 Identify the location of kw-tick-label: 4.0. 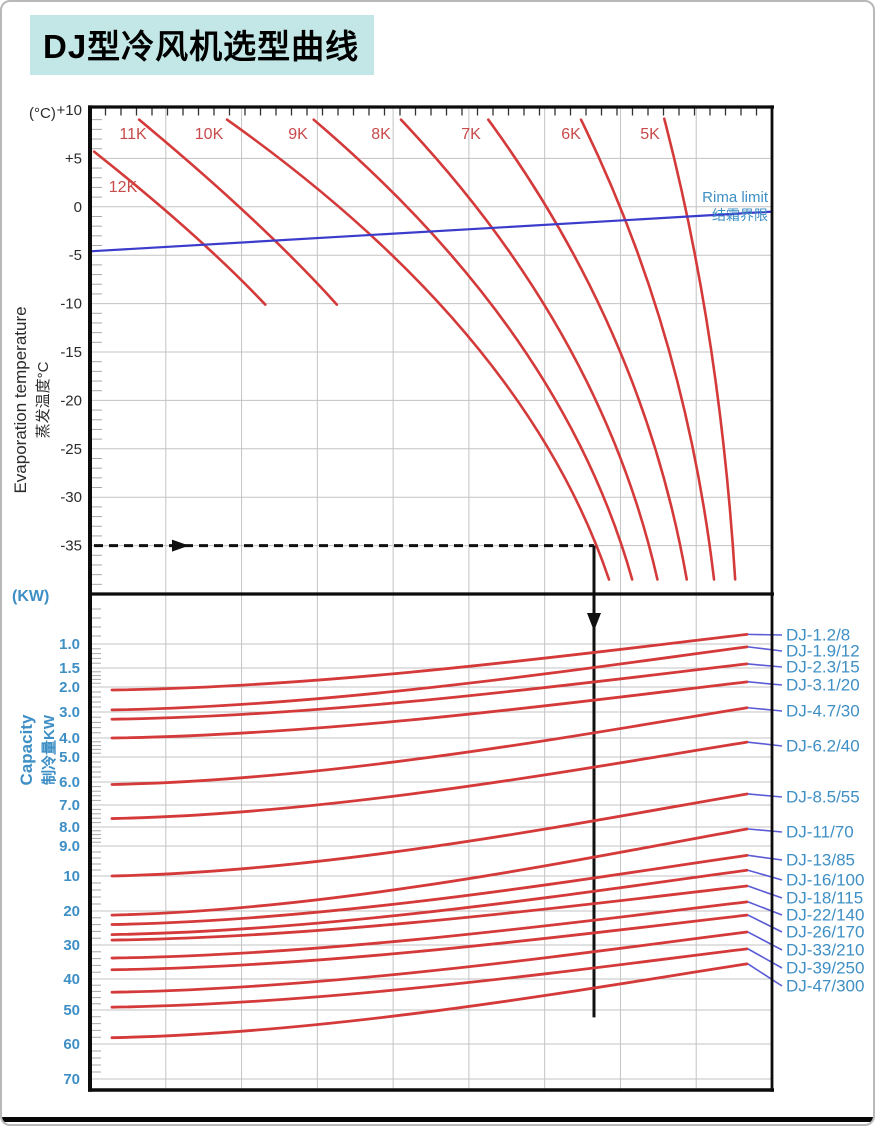
(69, 738).